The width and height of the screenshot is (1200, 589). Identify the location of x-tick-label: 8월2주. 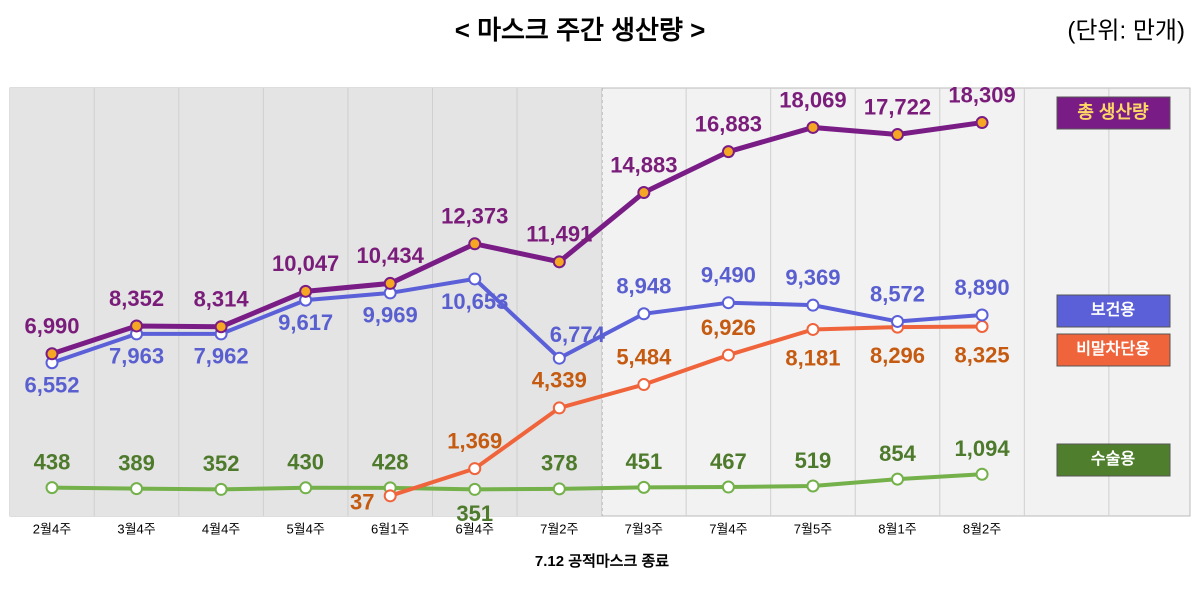
(982, 528).